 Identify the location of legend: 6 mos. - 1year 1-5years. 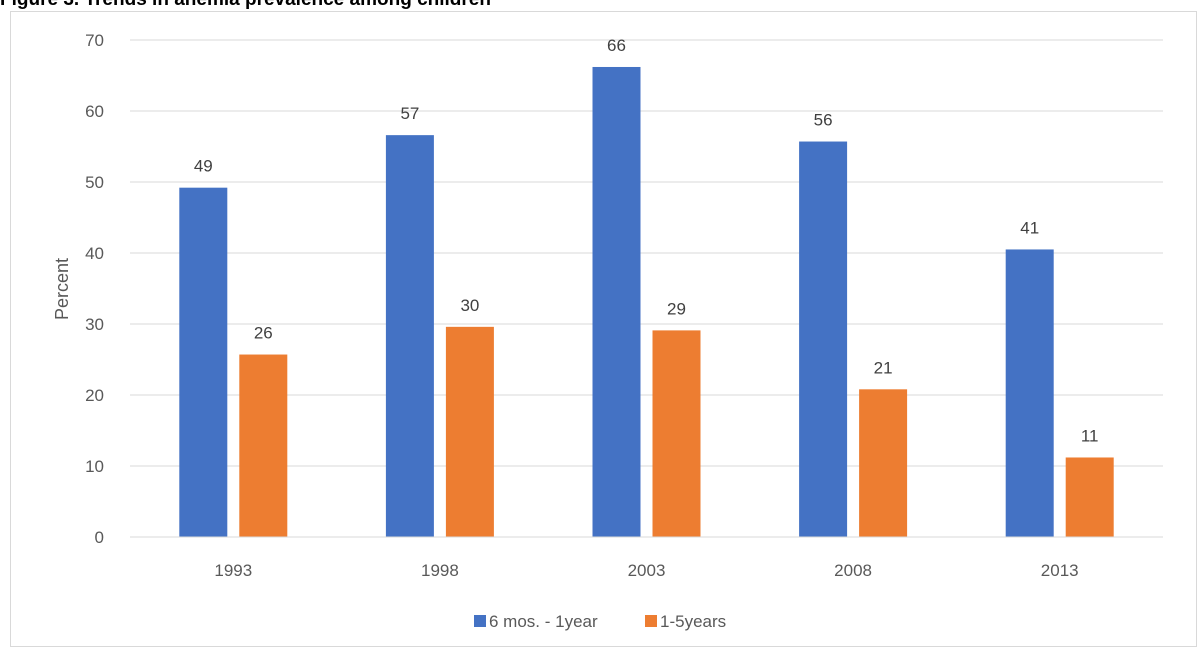
(600, 621).